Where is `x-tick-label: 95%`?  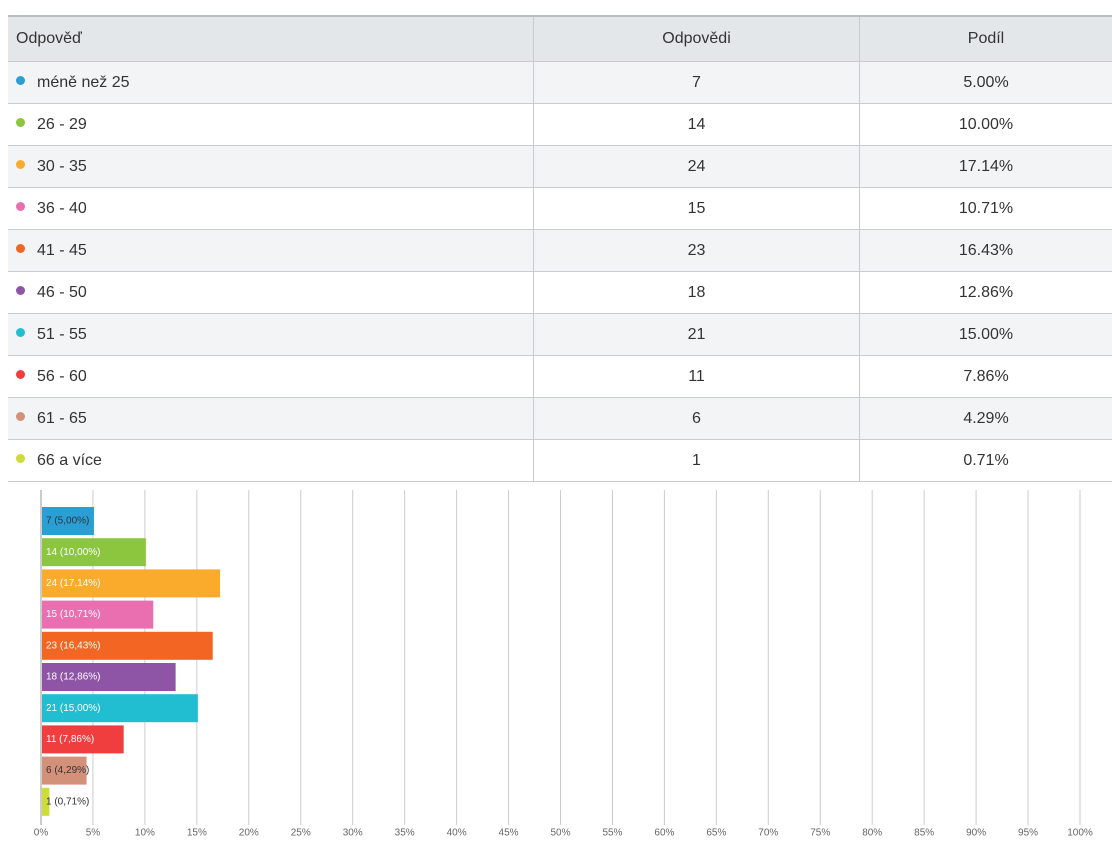 x-tick-label: 95% is located at coordinates (1028, 833).